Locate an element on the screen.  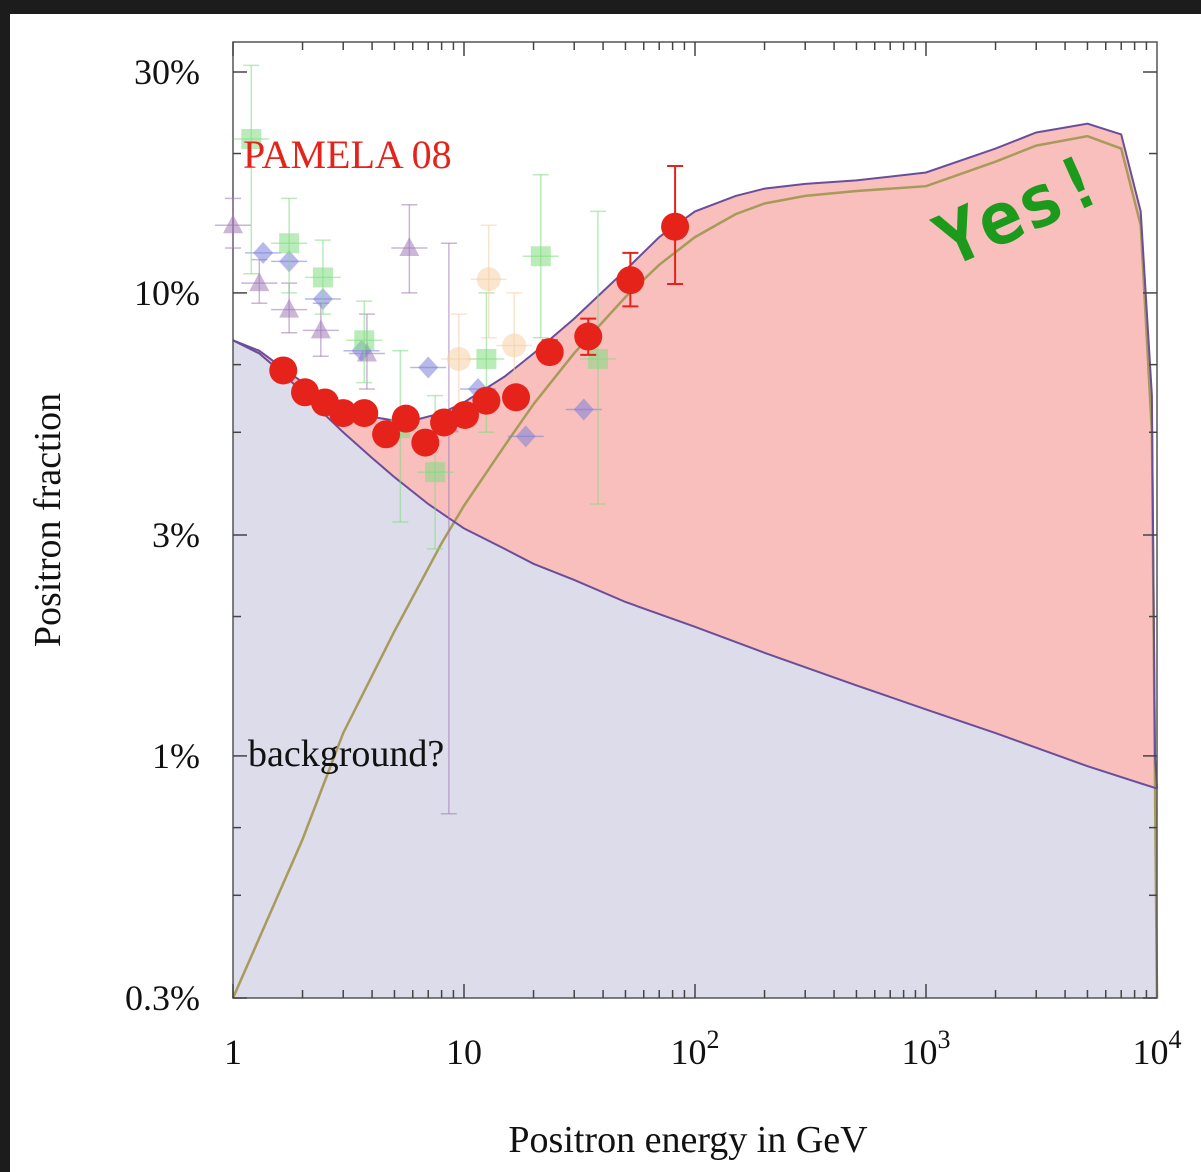
series-other is located at coordinates (486, 319).